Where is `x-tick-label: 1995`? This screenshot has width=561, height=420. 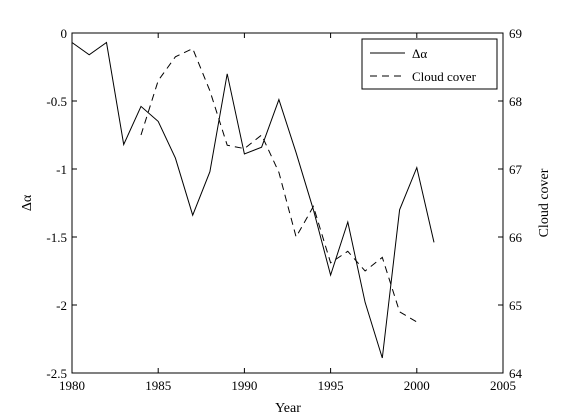
x-tick-label: 1995 is located at coordinates (331, 385).